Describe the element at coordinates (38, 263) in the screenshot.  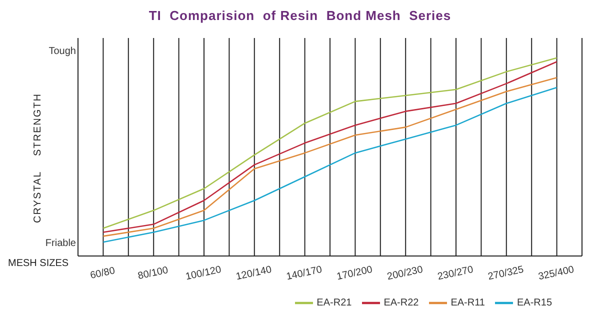
I see `x-axis-title: MESH SIZES` at that location.